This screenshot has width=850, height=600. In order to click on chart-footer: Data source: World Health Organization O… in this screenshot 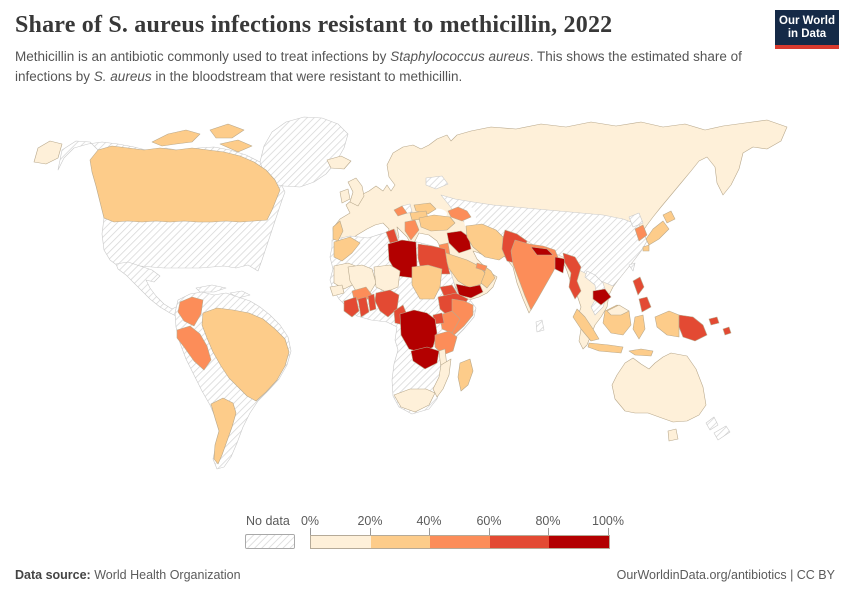, I will do `click(425, 575)`.